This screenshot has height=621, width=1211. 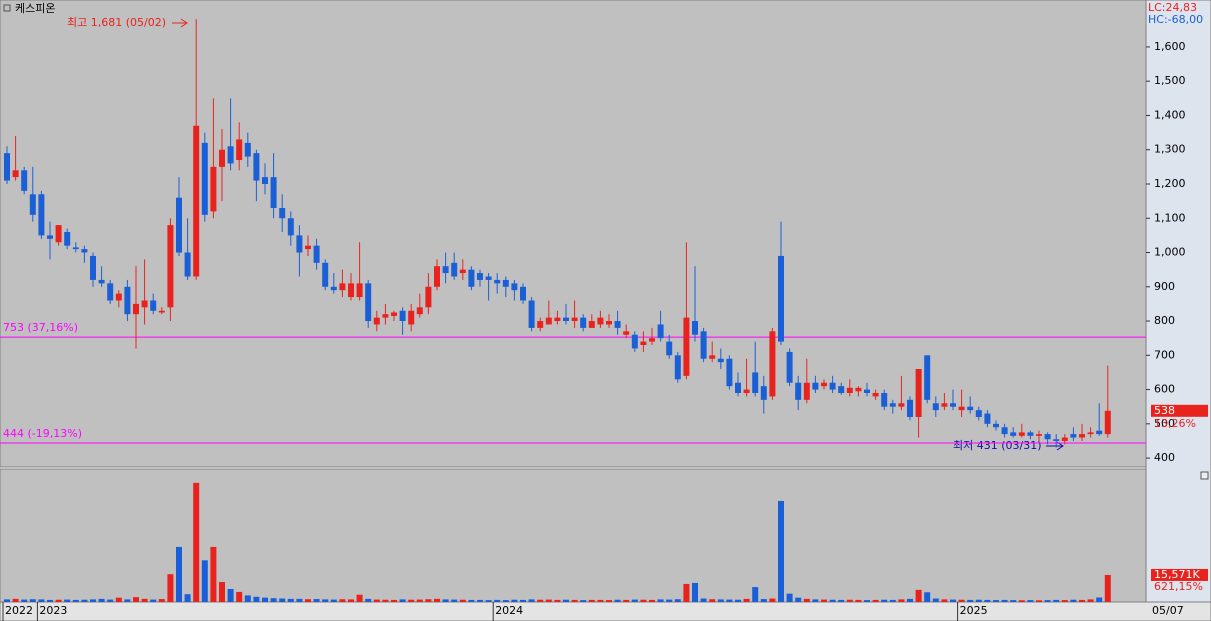 What do you see at coordinates (509, 610) in the screenshot?
I see `x-tick-label: 2024` at bounding box center [509, 610].